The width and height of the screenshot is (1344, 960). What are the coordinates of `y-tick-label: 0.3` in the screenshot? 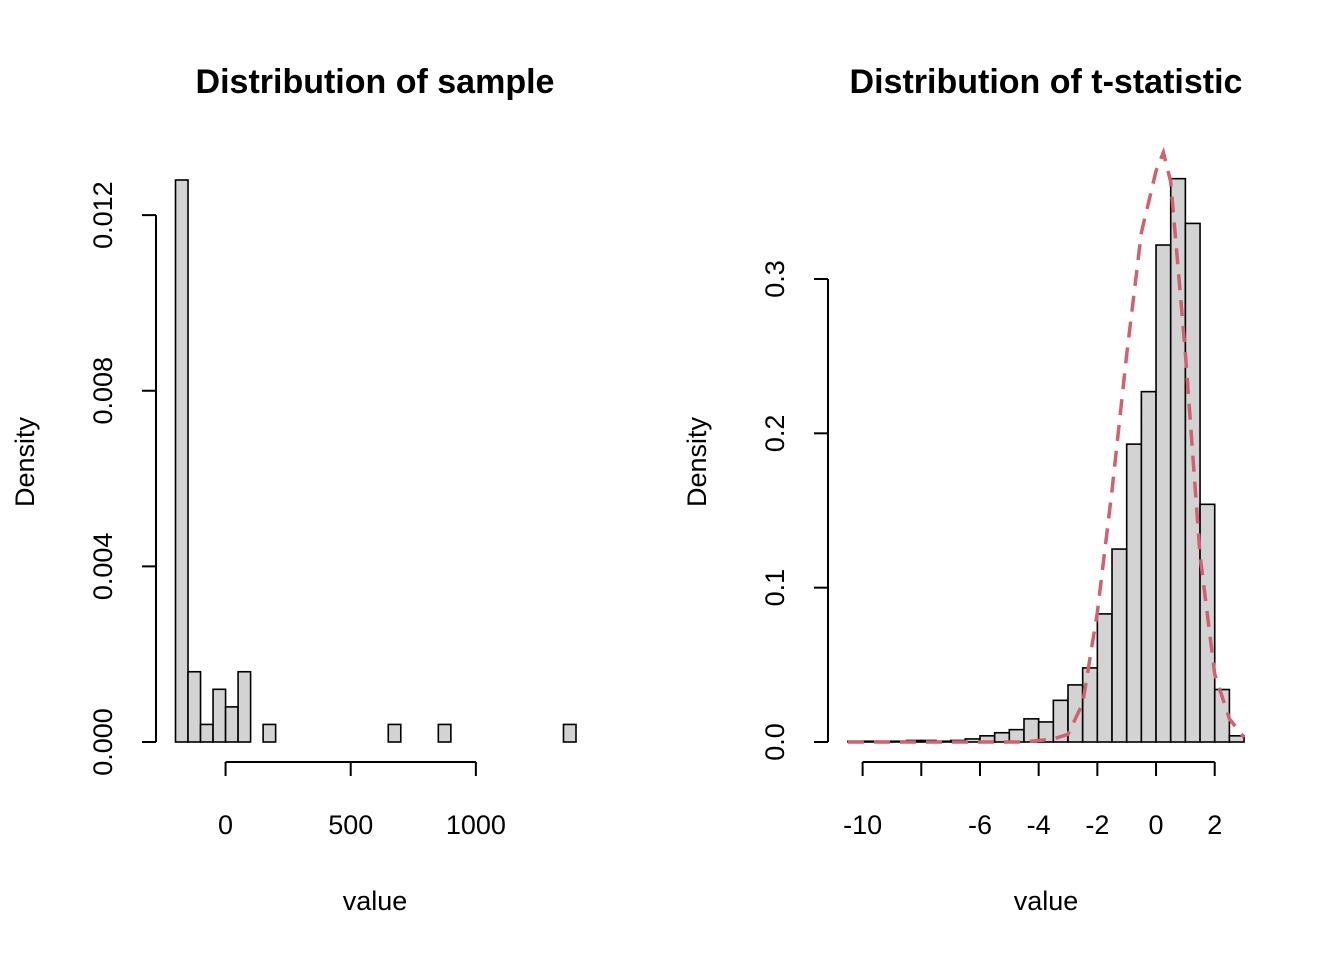 It's located at (775, 279).